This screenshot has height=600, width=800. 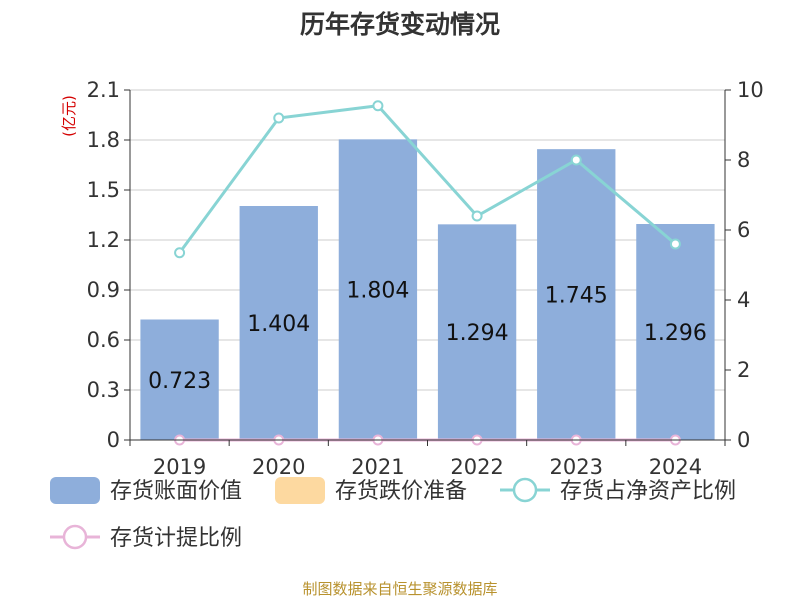 I want to click on y-left-tick-label: 1.8, so click(x=103, y=140).